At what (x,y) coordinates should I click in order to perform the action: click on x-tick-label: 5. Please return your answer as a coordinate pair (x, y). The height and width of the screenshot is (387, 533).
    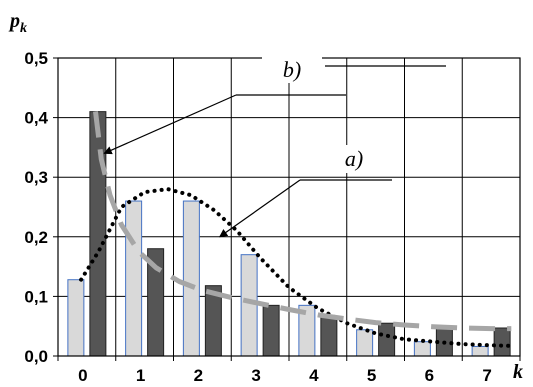
    Looking at the image, I should click on (371, 375).